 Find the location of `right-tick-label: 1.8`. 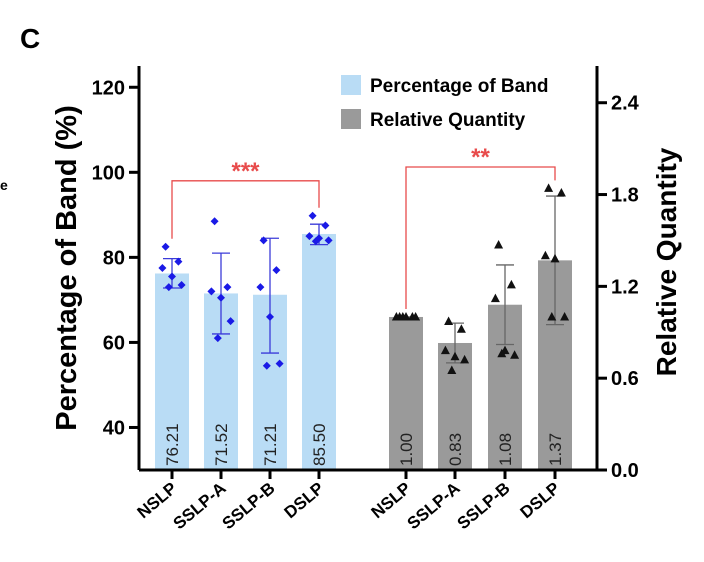

right-tick-label: 1.8 is located at coordinates (625, 196).